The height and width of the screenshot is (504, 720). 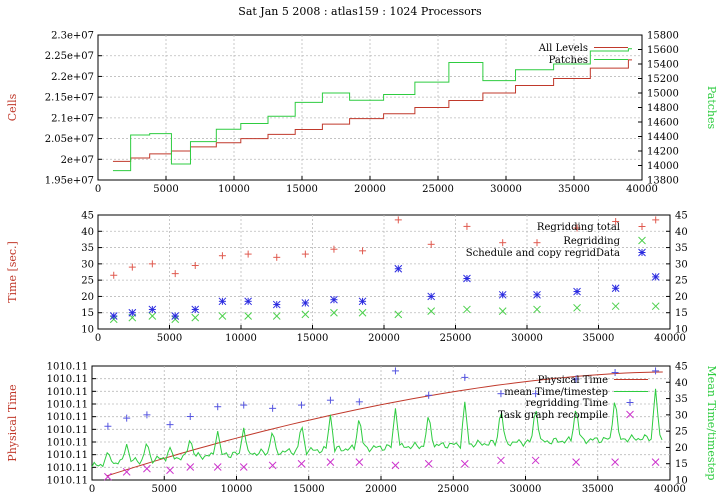 What do you see at coordinates (663, 152) in the screenshot?
I see `y2-tick-label: 14200` at bounding box center [663, 152].